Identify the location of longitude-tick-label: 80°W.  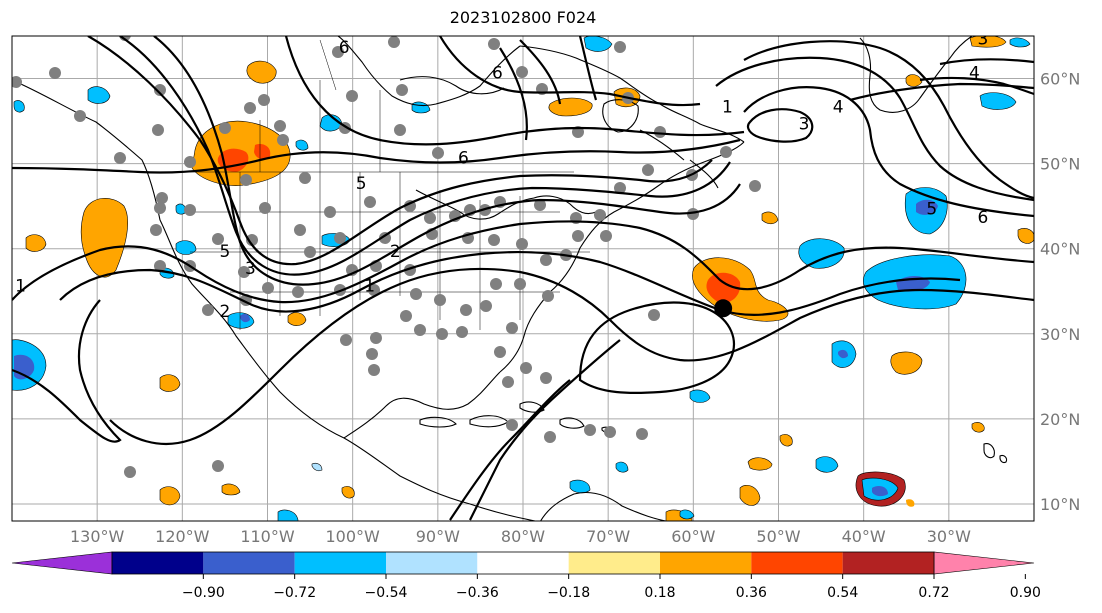
(523, 536).